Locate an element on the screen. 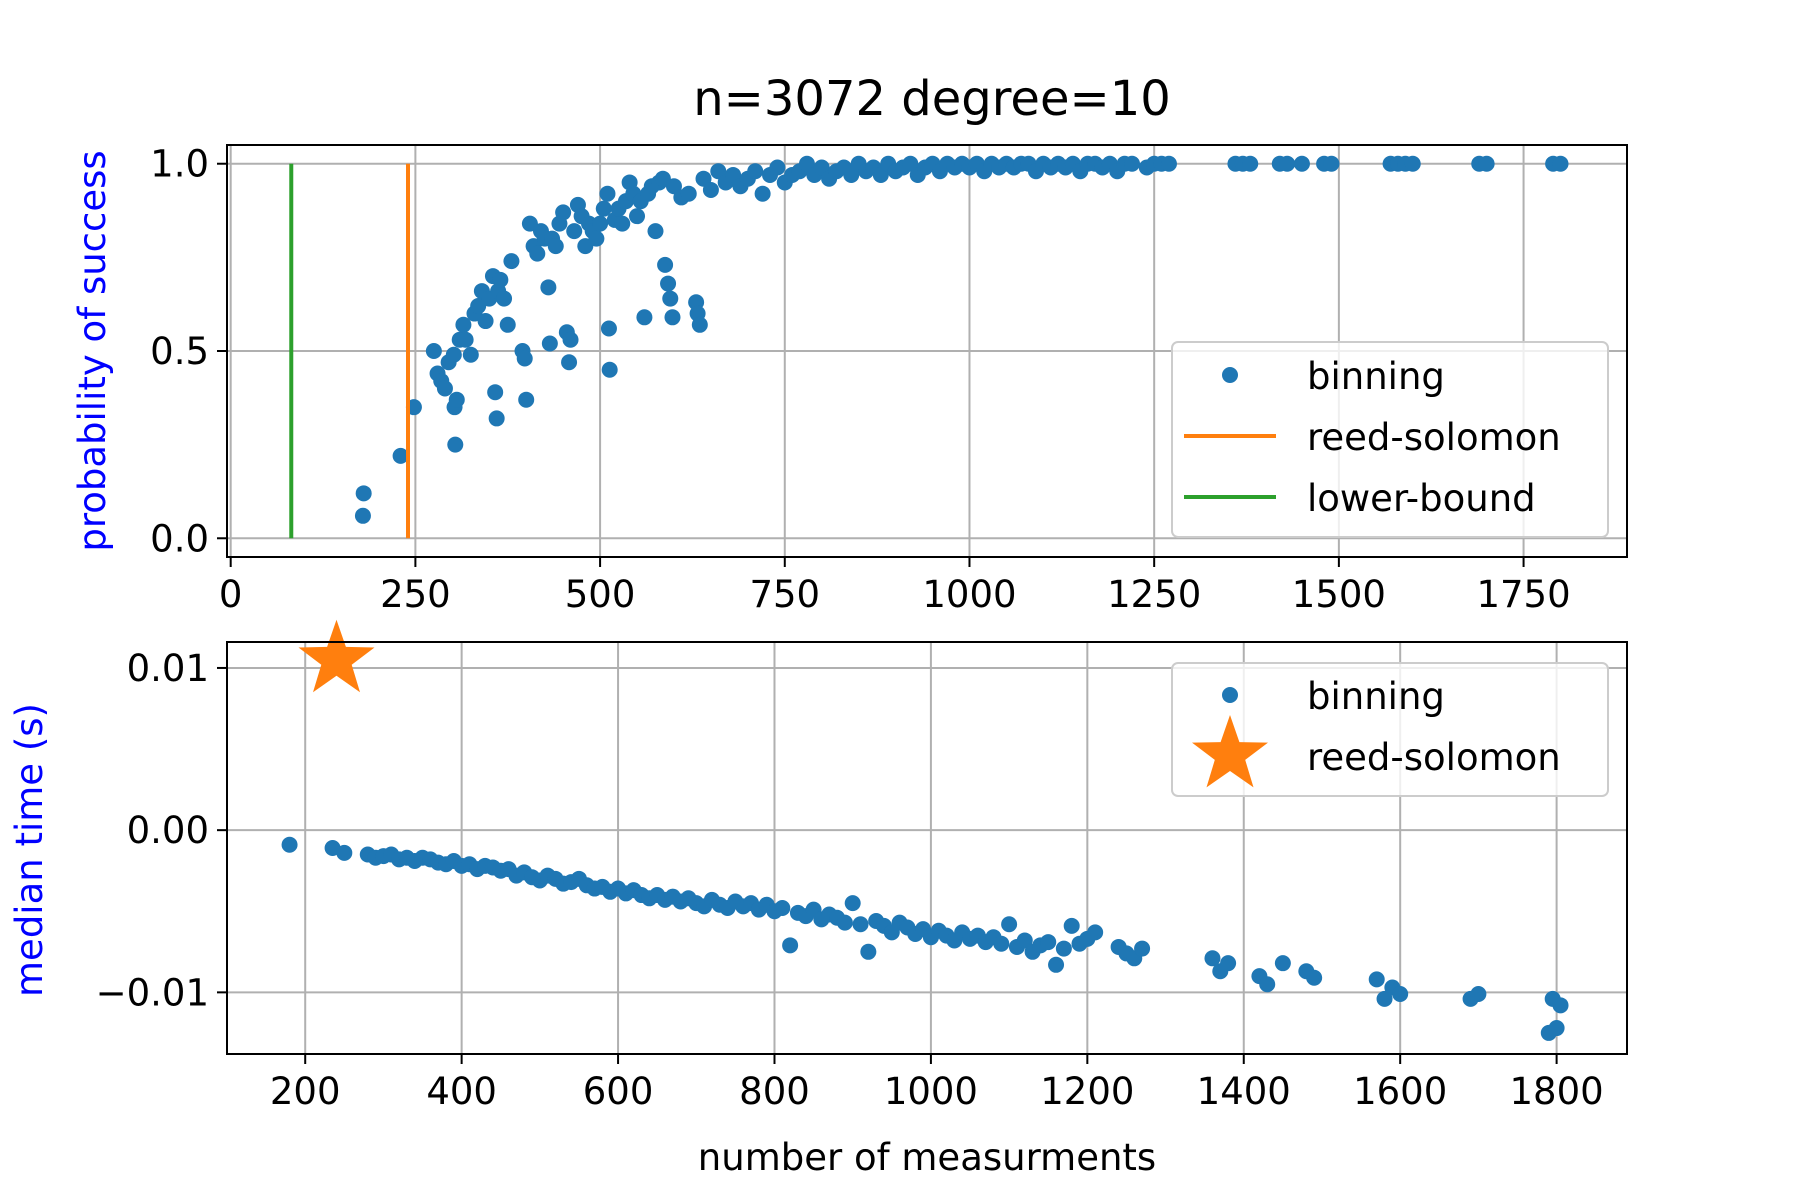 This screenshot has height=1200, width=1800. bottom-legend: binning reed-solomon is located at coordinates (1390, 729).